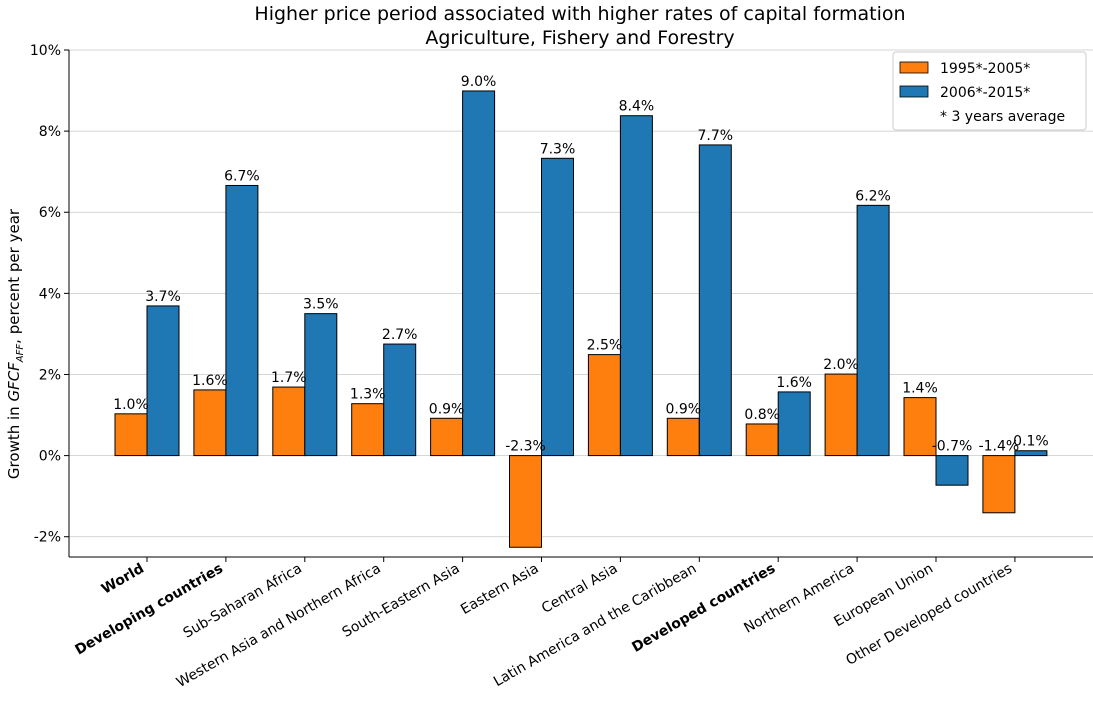 This screenshot has width=1093, height=726. What do you see at coordinates (525, 501) in the screenshot?
I see `bar-1995-2005-eastern-asia` at bounding box center [525, 501].